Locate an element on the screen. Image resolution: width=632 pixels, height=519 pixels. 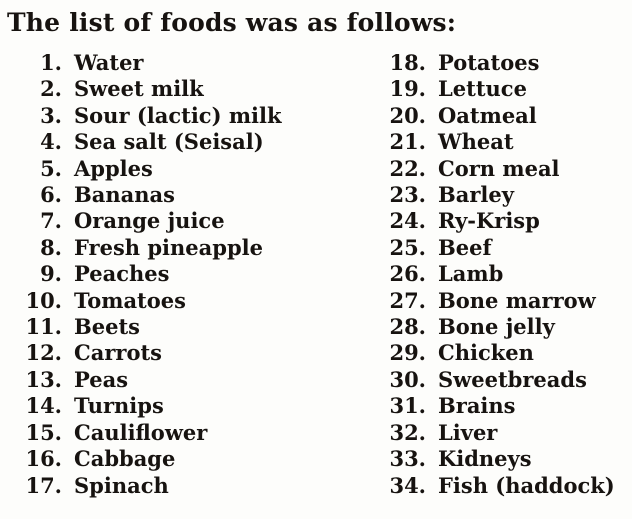
list-item: 1. Water is located at coordinates (169, 63).